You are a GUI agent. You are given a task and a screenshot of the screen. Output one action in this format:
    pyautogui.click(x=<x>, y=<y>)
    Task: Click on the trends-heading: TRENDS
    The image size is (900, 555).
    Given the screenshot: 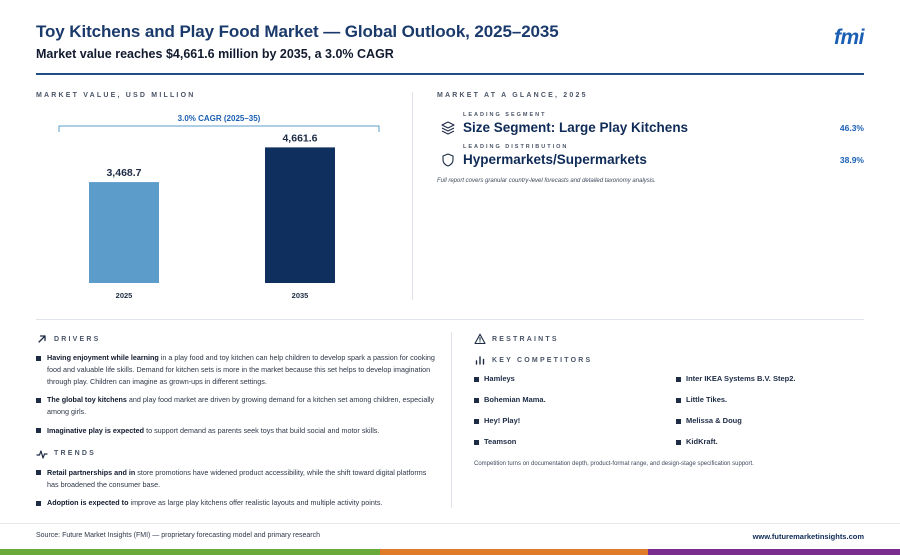 What is the action you would take?
    pyautogui.click(x=236, y=454)
    